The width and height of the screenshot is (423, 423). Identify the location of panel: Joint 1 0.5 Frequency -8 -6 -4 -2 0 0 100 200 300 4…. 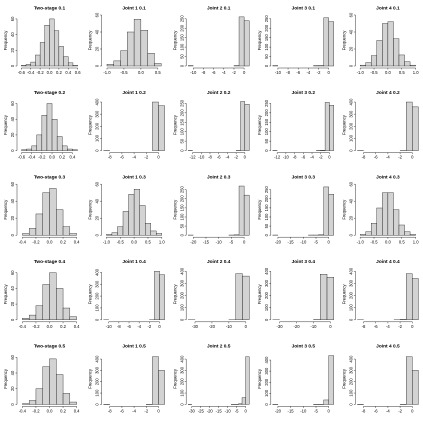
(126, 379).